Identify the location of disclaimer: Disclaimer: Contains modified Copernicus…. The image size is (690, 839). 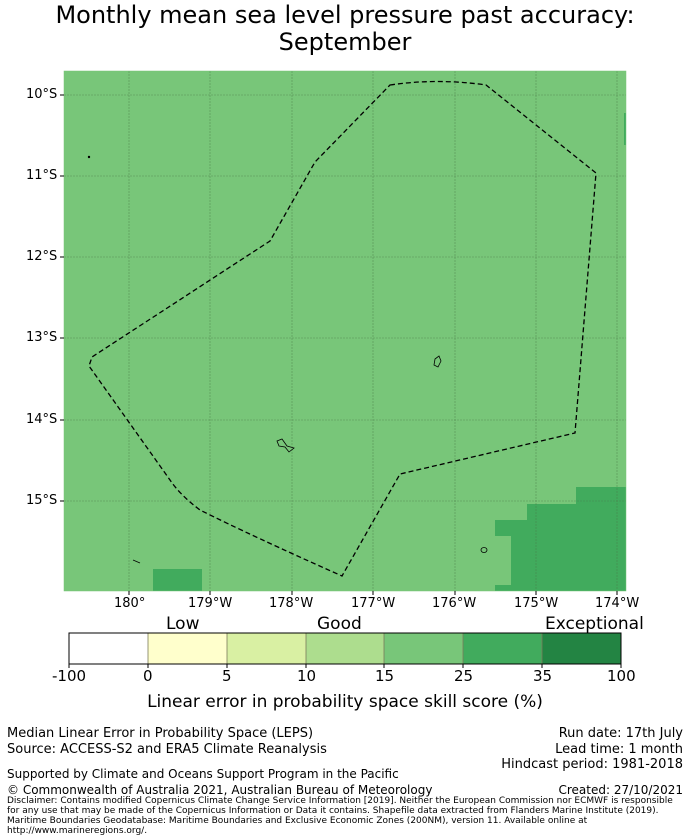
(340, 816).